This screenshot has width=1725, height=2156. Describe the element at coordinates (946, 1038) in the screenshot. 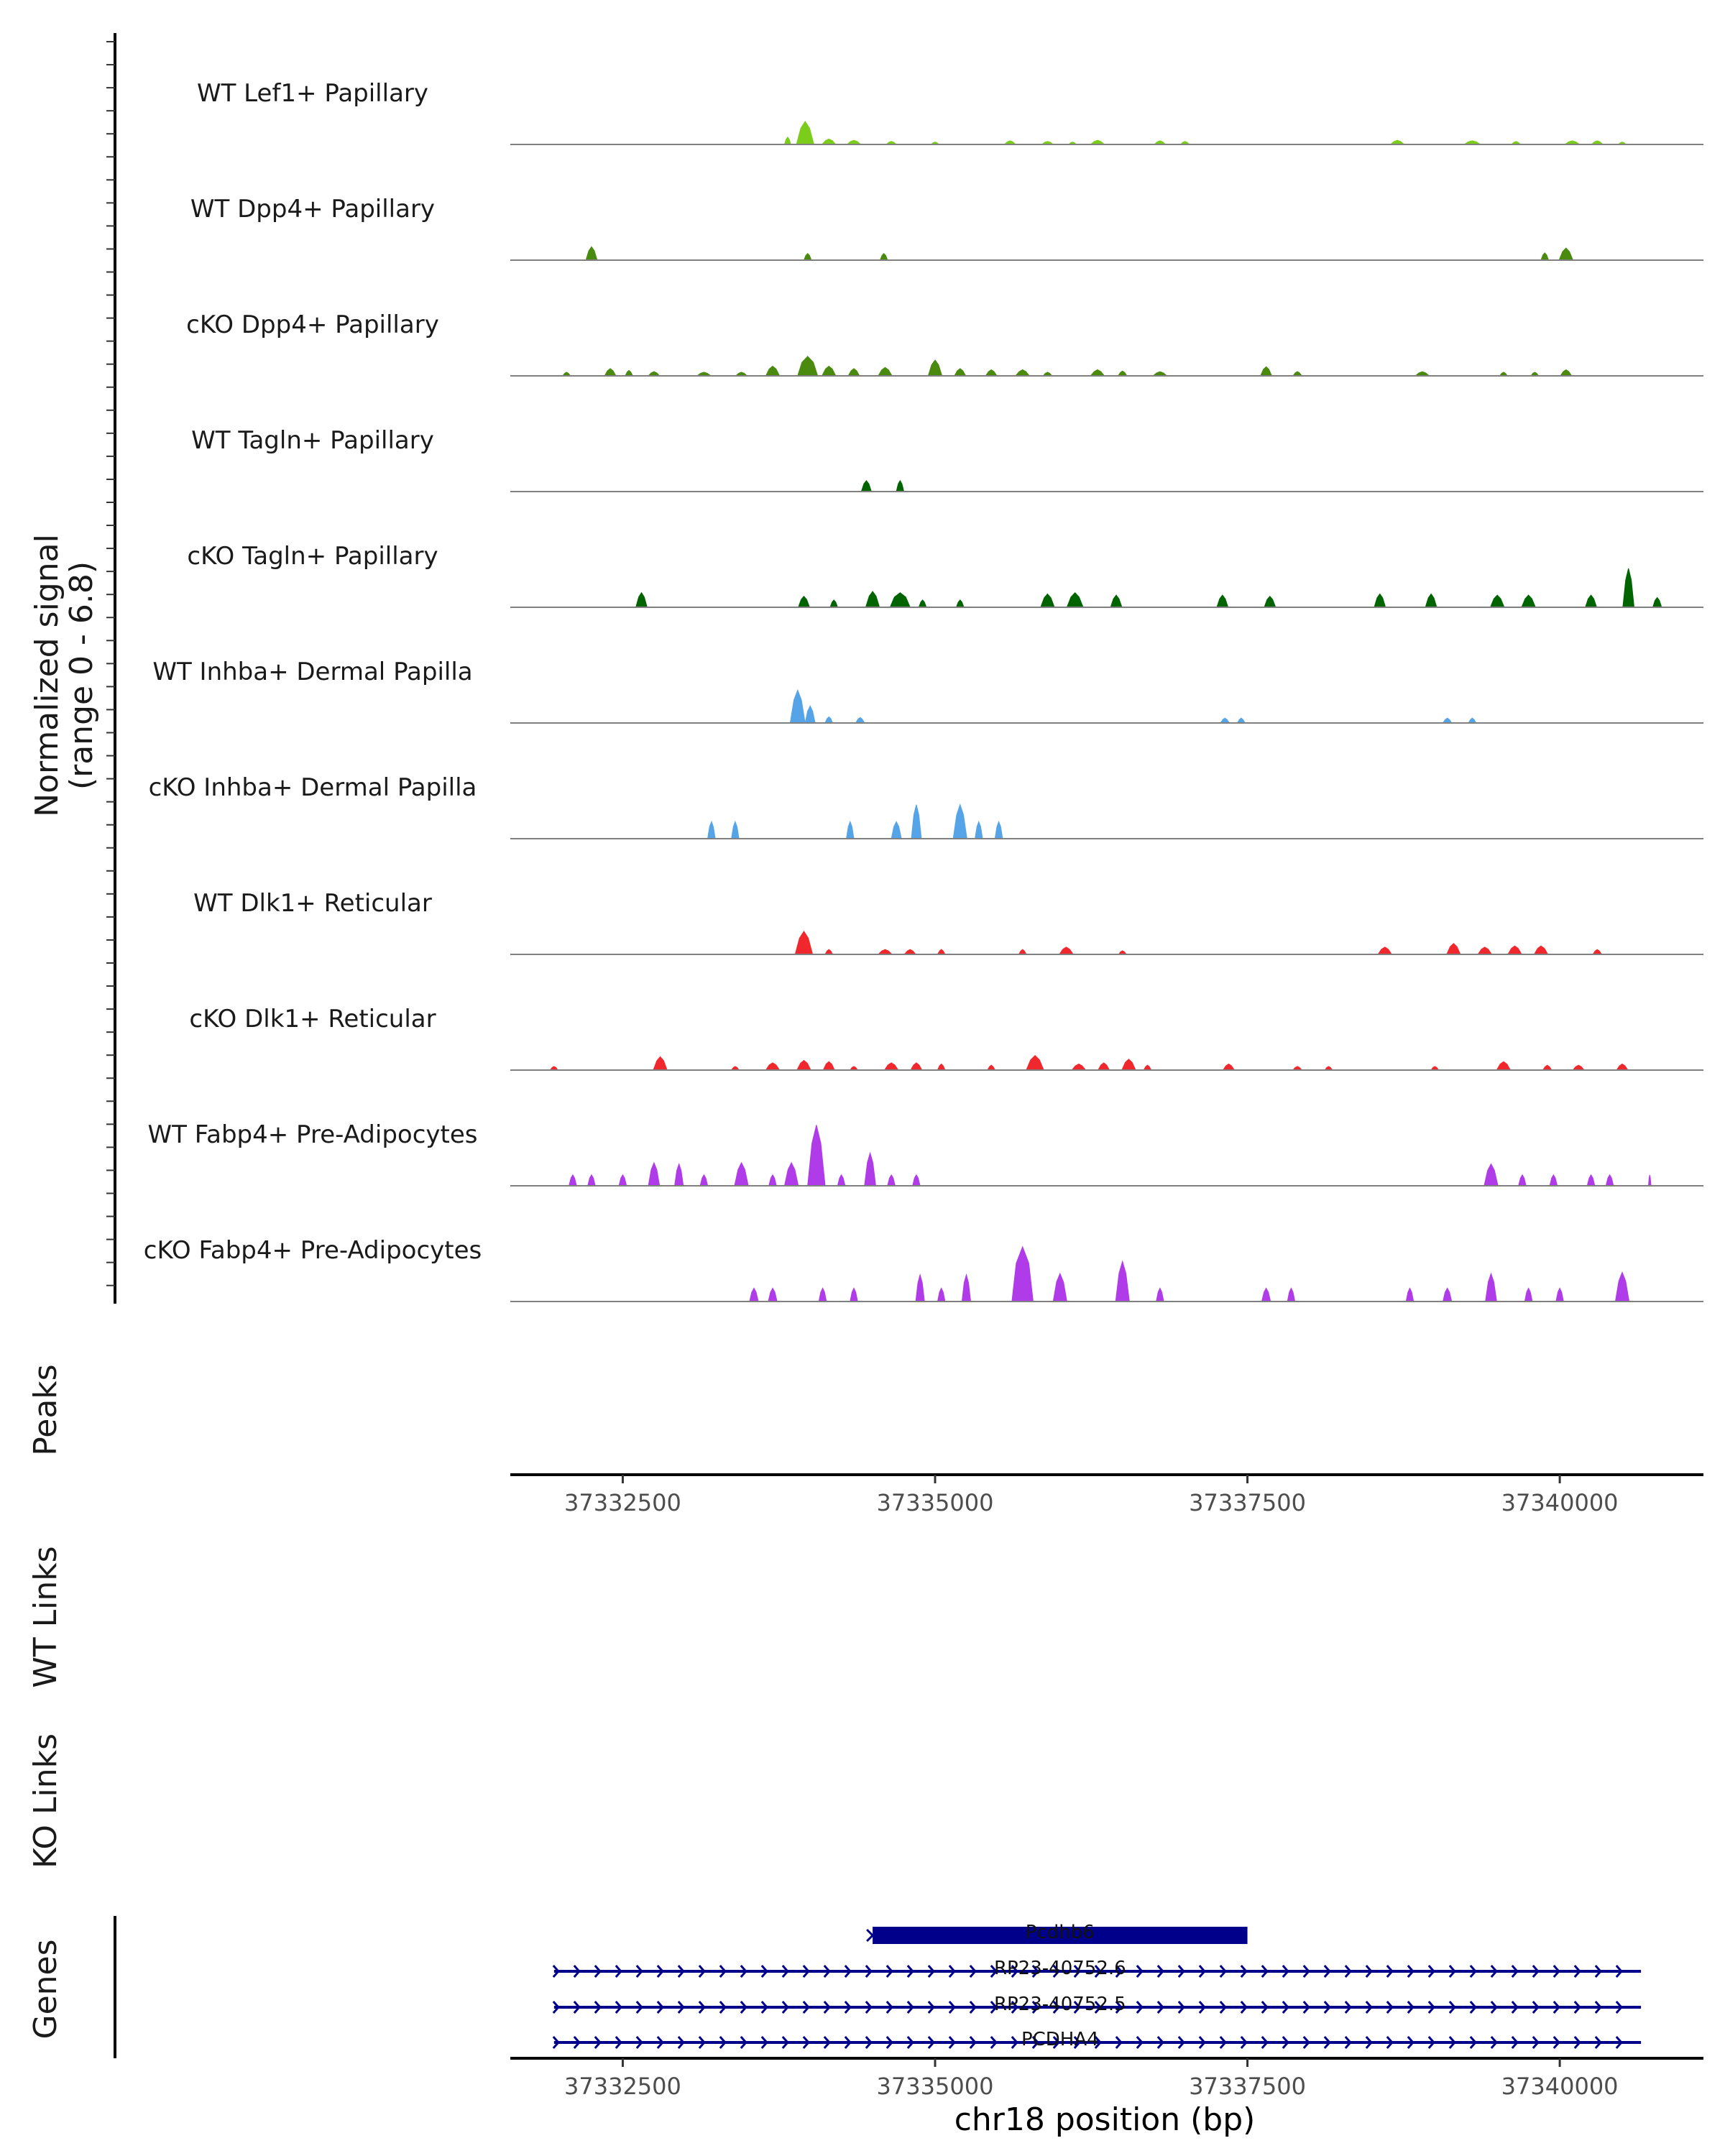

I see `track-9: cKO Dlk1+ Reticular` at that location.